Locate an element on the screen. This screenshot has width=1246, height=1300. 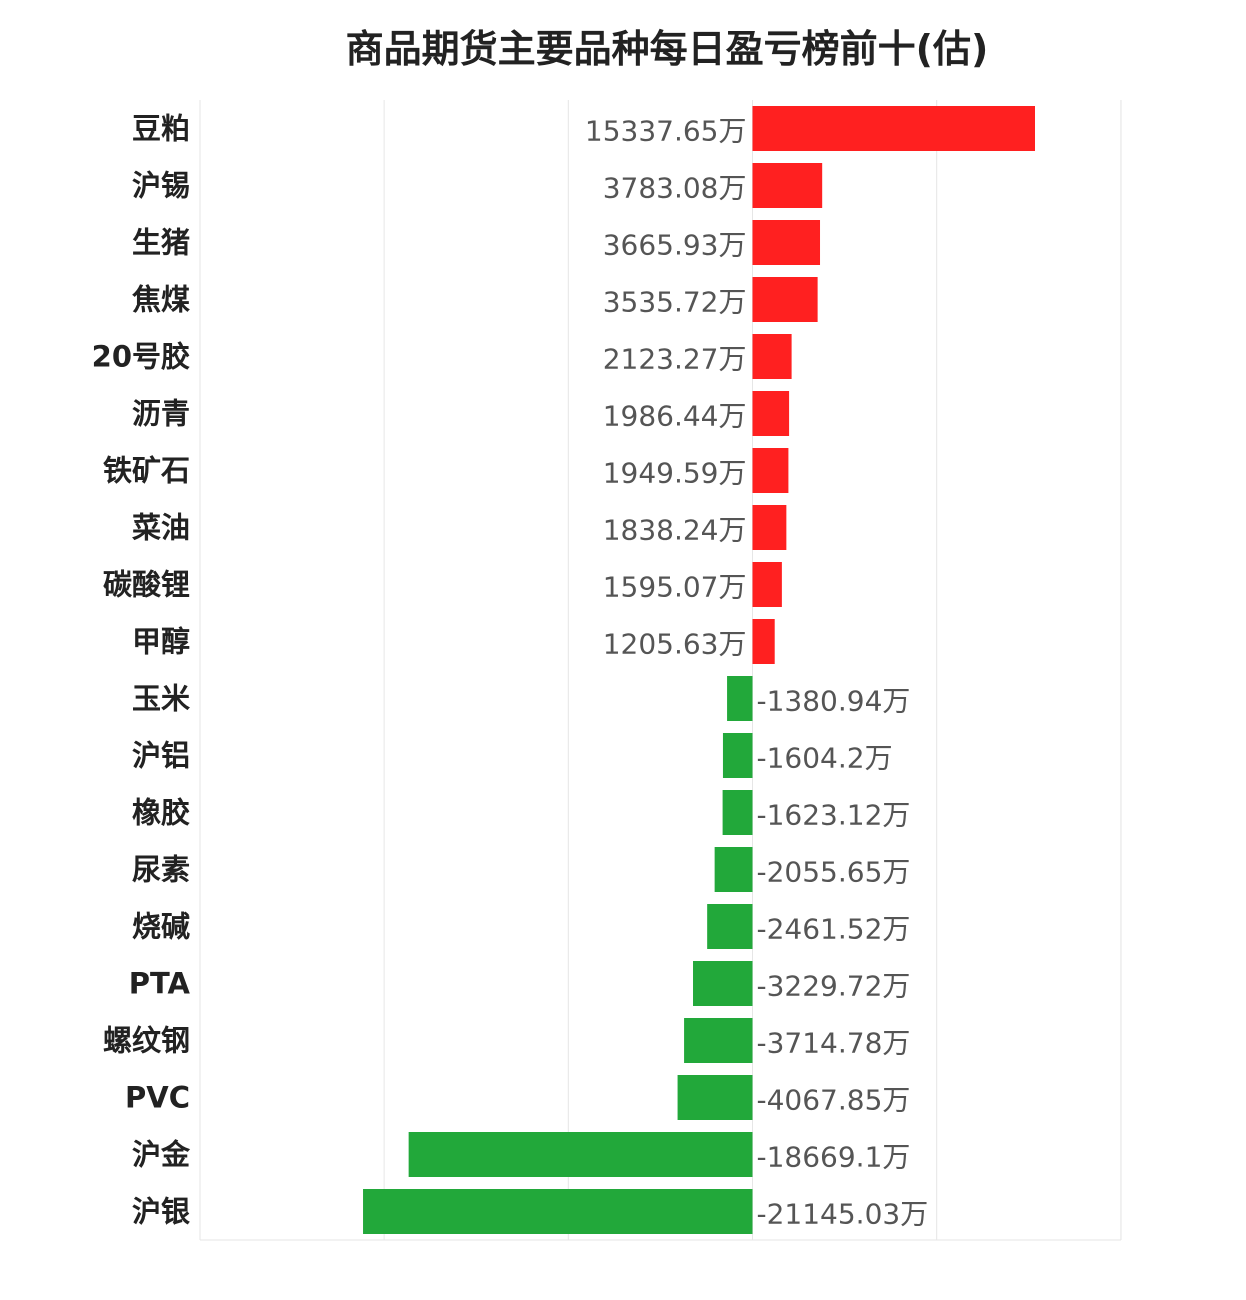
bar-沪金 is located at coordinates (580, 1154).